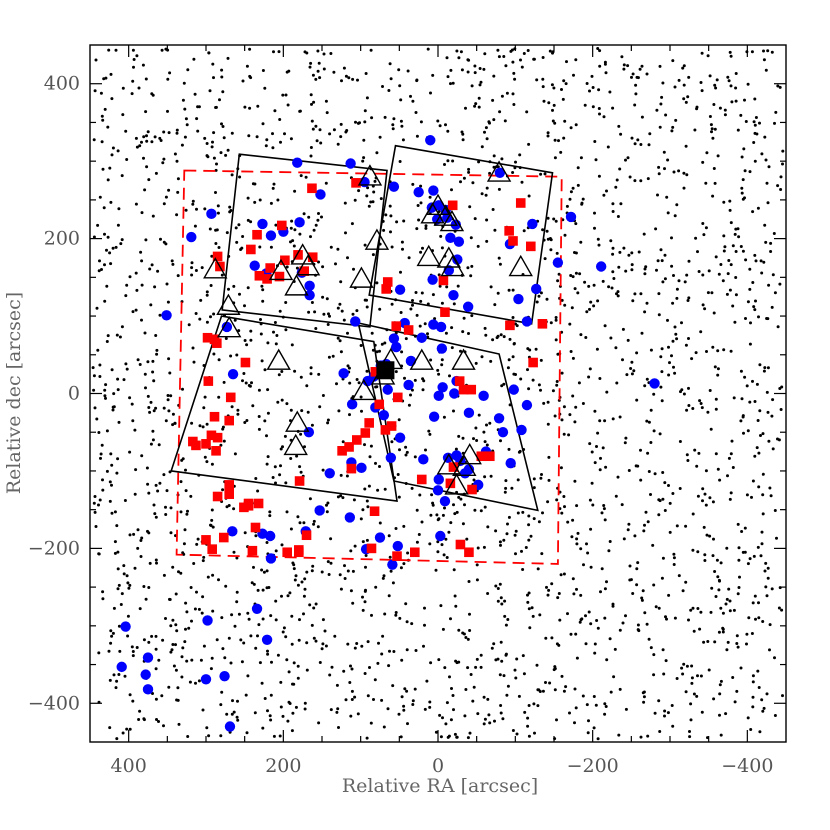 The width and height of the screenshot is (830, 830). Describe the element at coordinates (461, 234) in the screenshot. I see `solid-field-outline` at that location.